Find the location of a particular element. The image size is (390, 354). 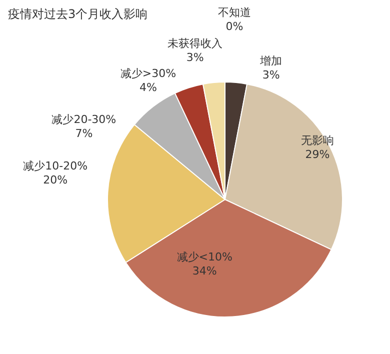

text: 0% is located at coordinates (235, 26).